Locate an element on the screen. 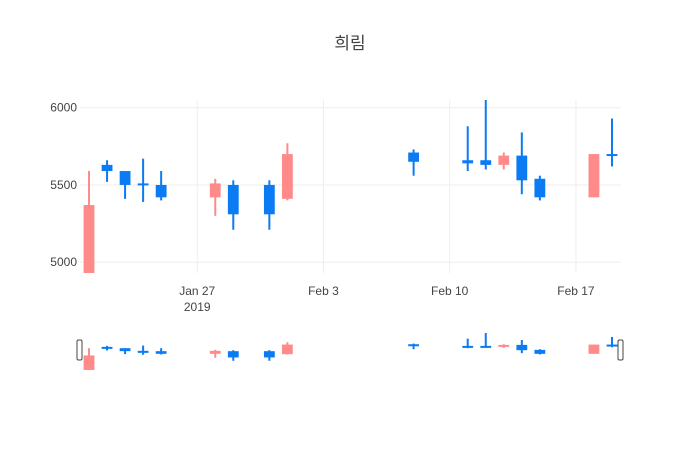 Image resolution: width=700 pixels, height=450 pixels. y-tick-label: 5500 is located at coordinates (63, 185).